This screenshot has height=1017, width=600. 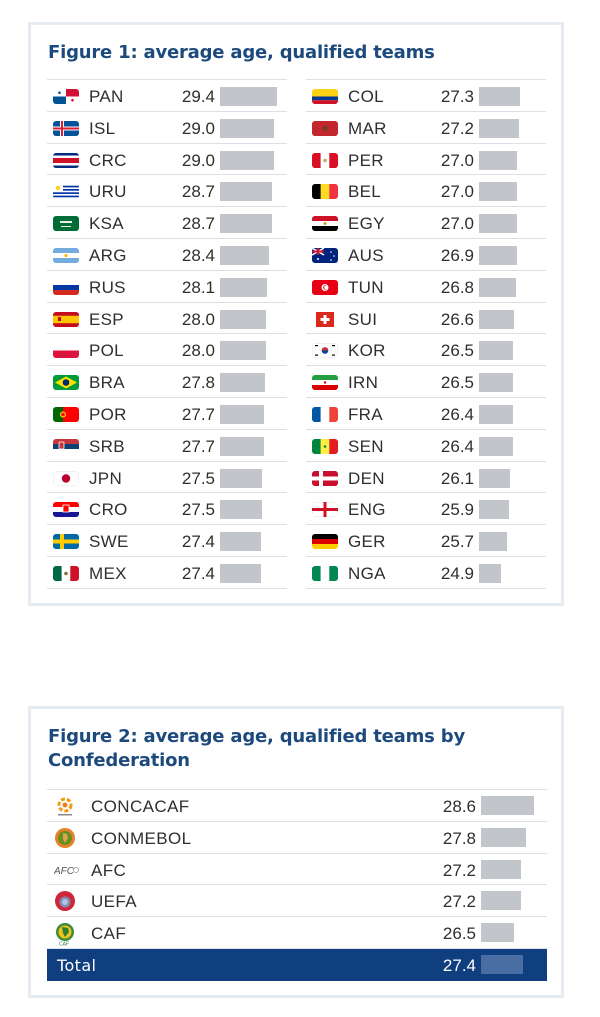 I want to click on team-row: CRC 29.0, so click(x=167, y=160).